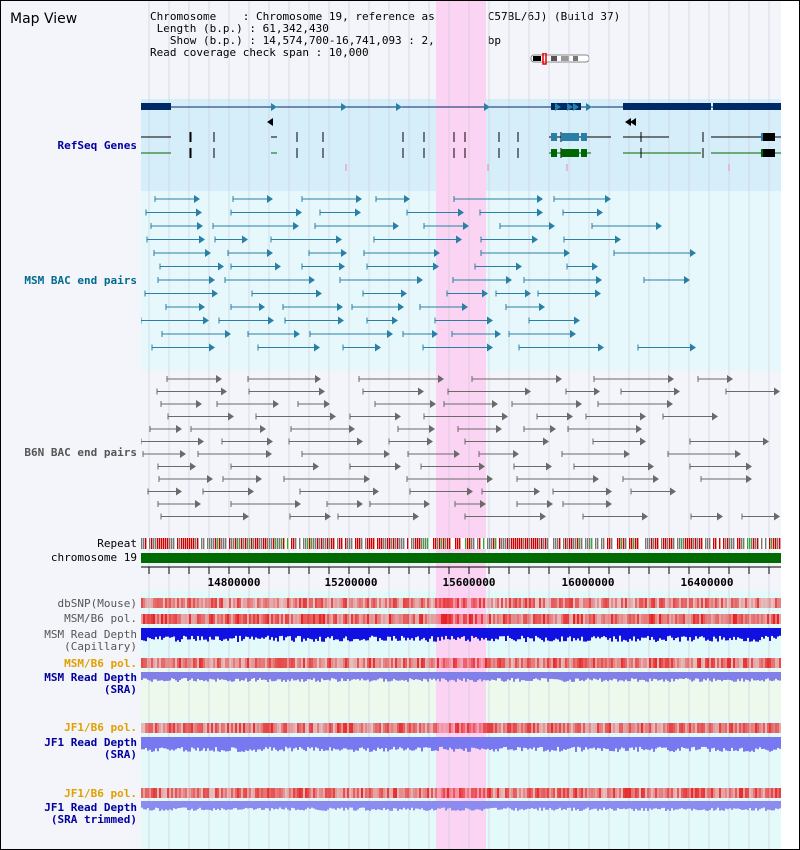 Image resolution: width=800 pixels, height=850 pixels. What do you see at coordinates (90, 683) in the screenshot?
I see `track-label-msm-depth-sra: MSM Read Depth (SRA)` at bounding box center [90, 683].